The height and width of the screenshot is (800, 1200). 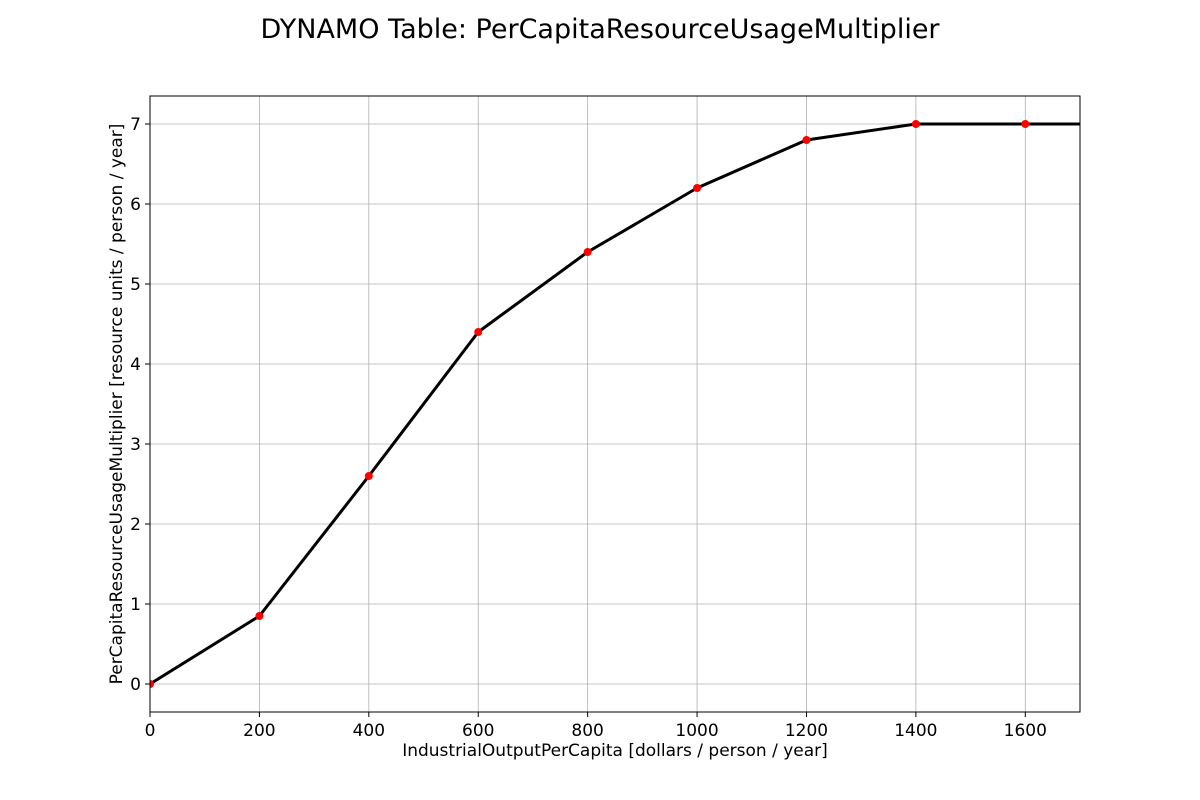 What do you see at coordinates (135, 285) in the screenshot?
I see `y-tick-label: 5` at bounding box center [135, 285].